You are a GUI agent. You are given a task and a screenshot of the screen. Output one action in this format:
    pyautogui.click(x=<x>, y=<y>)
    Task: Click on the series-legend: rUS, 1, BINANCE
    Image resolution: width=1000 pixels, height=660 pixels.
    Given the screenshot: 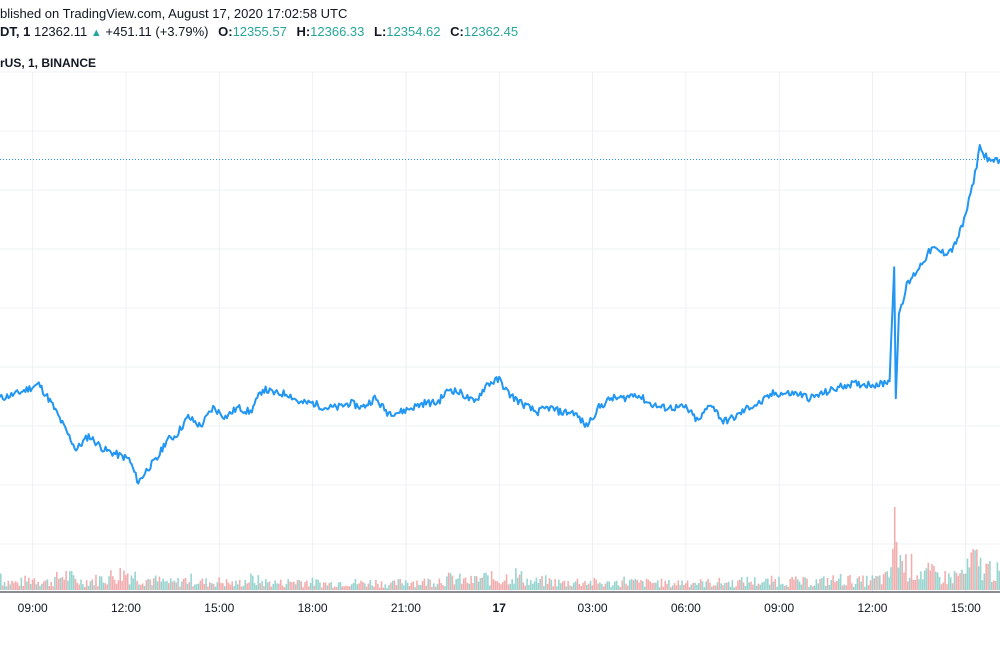 What is the action you would take?
    pyautogui.click(x=48, y=63)
    